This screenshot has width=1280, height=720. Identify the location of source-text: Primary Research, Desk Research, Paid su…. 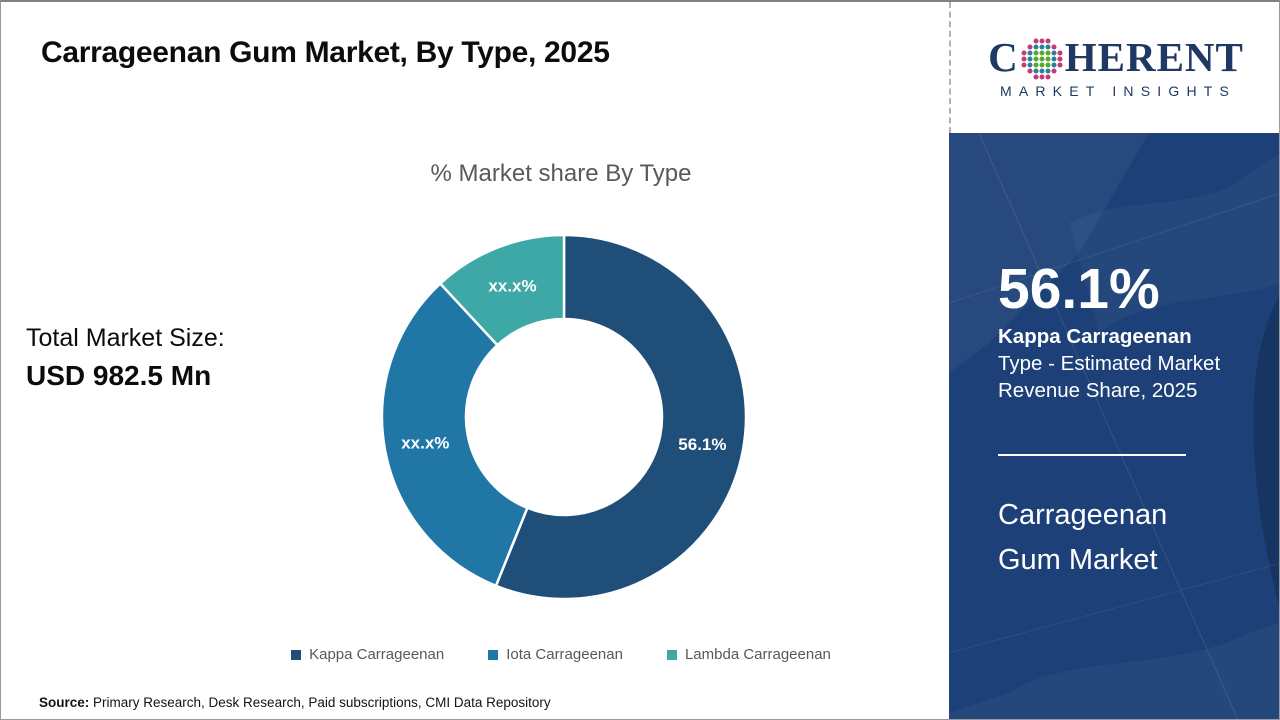
(320, 702).